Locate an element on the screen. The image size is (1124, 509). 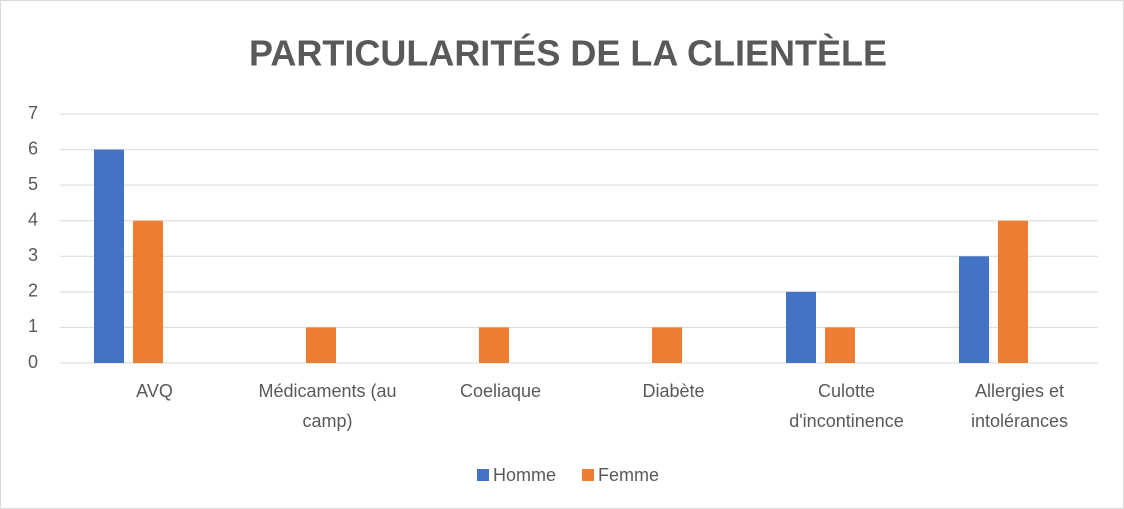
y-tick-label: 7 is located at coordinates (33, 113).